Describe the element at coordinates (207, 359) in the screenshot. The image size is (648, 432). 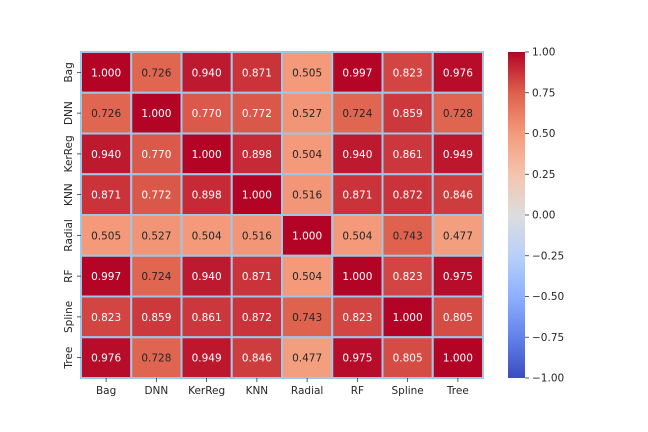
I see `cell-annotation: 0.949` at that location.